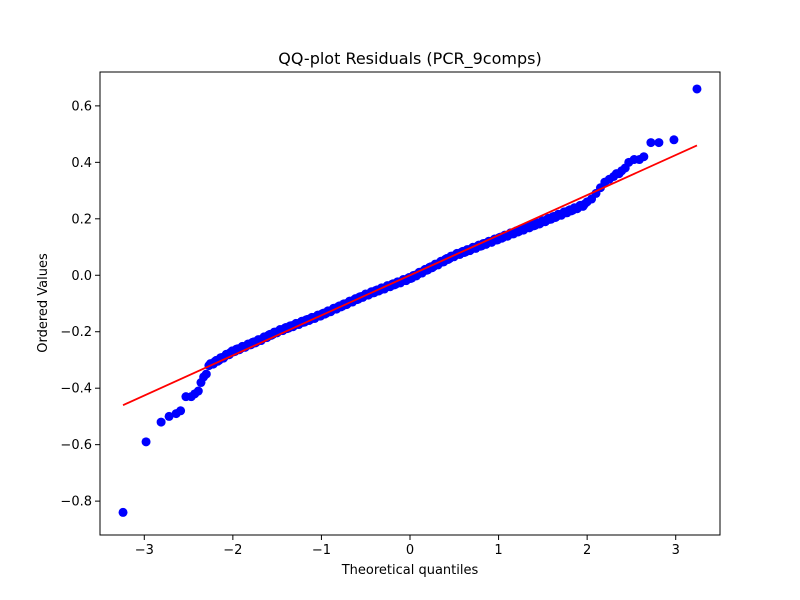 The height and width of the screenshot is (600, 800). What do you see at coordinates (76, 332) in the screenshot?
I see `y-tick-label: −0.2` at bounding box center [76, 332].